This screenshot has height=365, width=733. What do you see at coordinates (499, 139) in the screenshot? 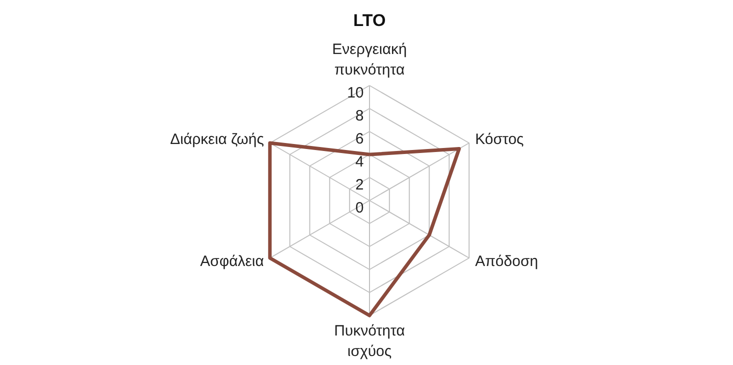
I see `spoke-label: Κόστος` at bounding box center [499, 139].